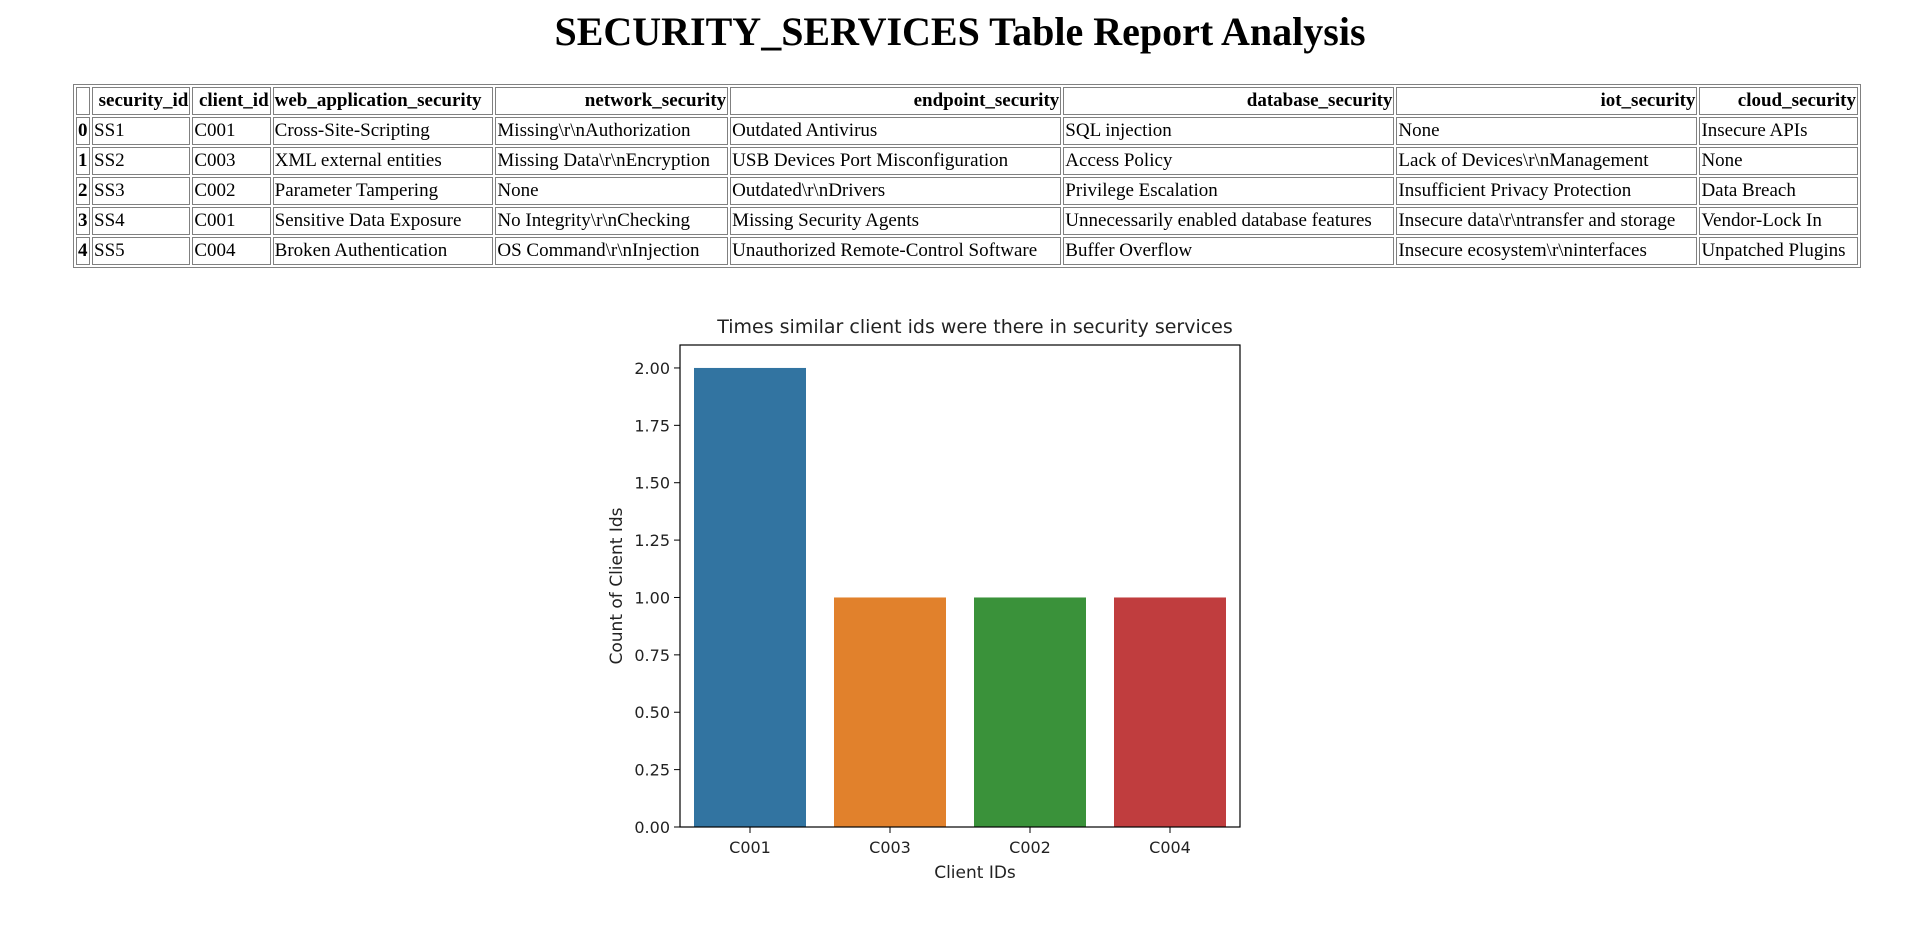  Describe the element at coordinates (960, 842) in the screenshot. I see `x-axis: C001 C003 C002 C004` at that location.